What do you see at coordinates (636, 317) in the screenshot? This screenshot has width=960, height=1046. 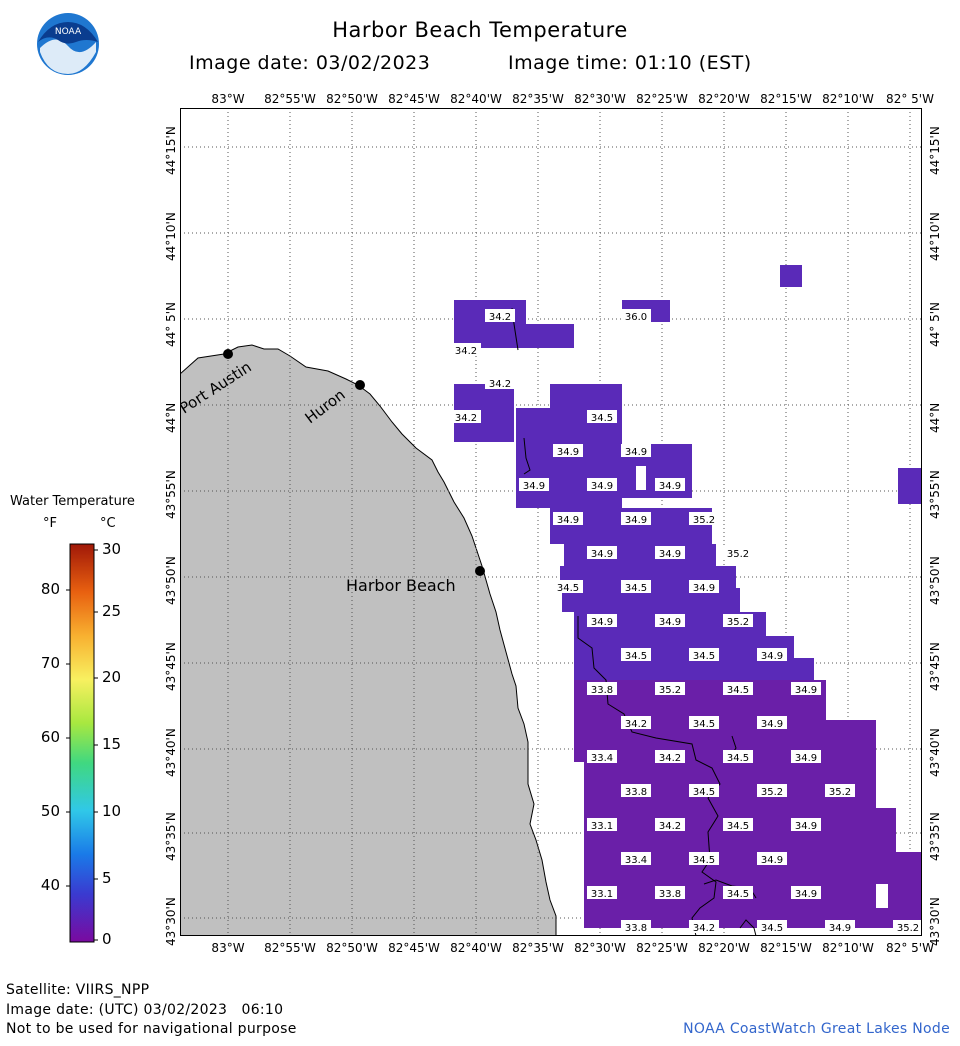 I see `svg-text: 36.0` at bounding box center [636, 317].